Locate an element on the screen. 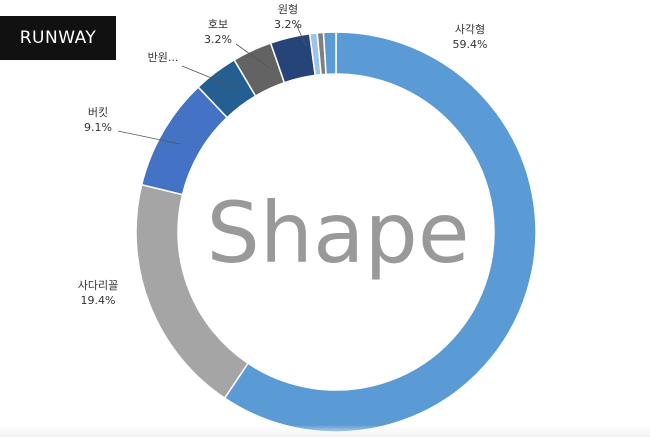 The height and width of the screenshot is (437, 650). brand-badge: RUNWAY is located at coordinates (58, 38).